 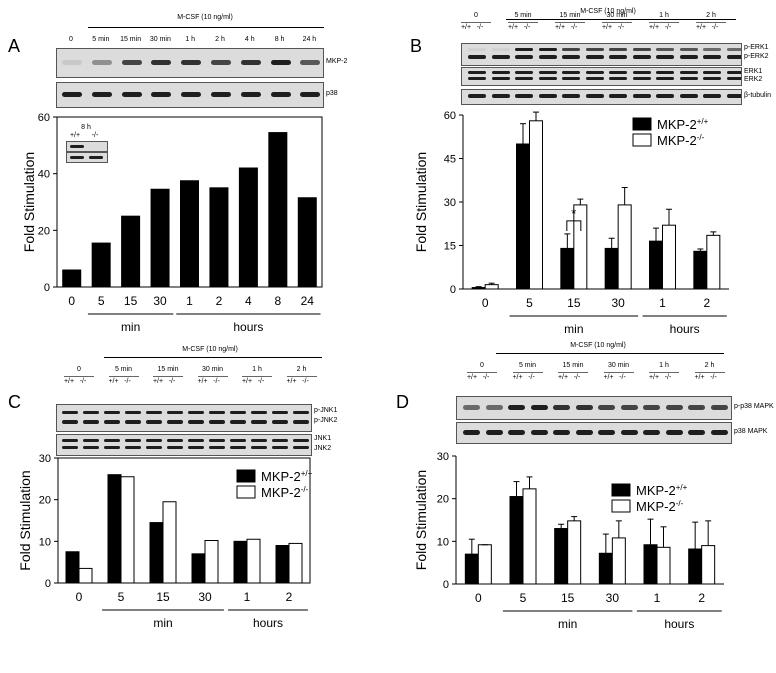 I want to click on blot-p38, so click(x=190, y=95).